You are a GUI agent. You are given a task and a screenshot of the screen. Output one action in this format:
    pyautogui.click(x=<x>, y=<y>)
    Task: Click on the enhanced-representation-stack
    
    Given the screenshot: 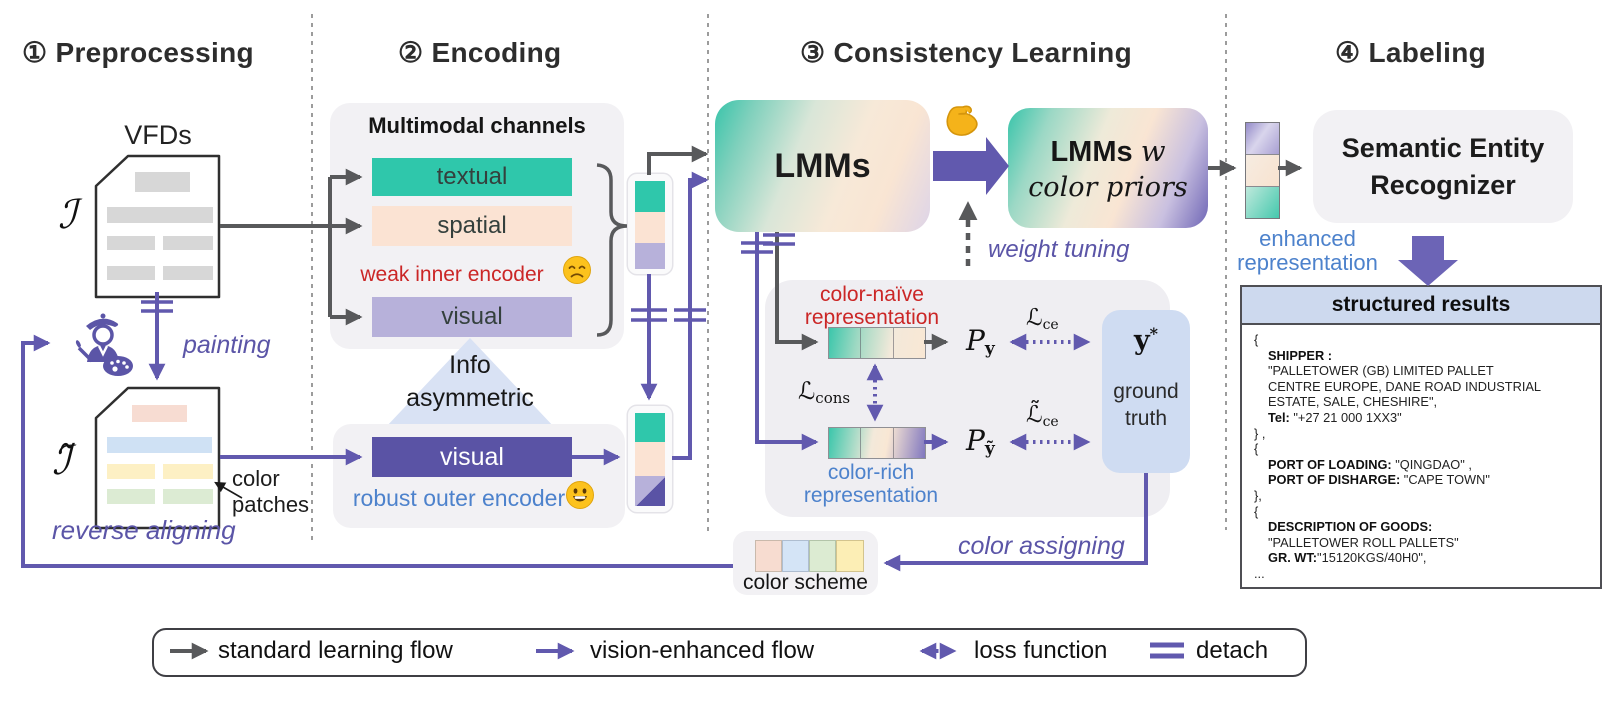 What is the action you would take?
    pyautogui.click(x=1262, y=170)
    